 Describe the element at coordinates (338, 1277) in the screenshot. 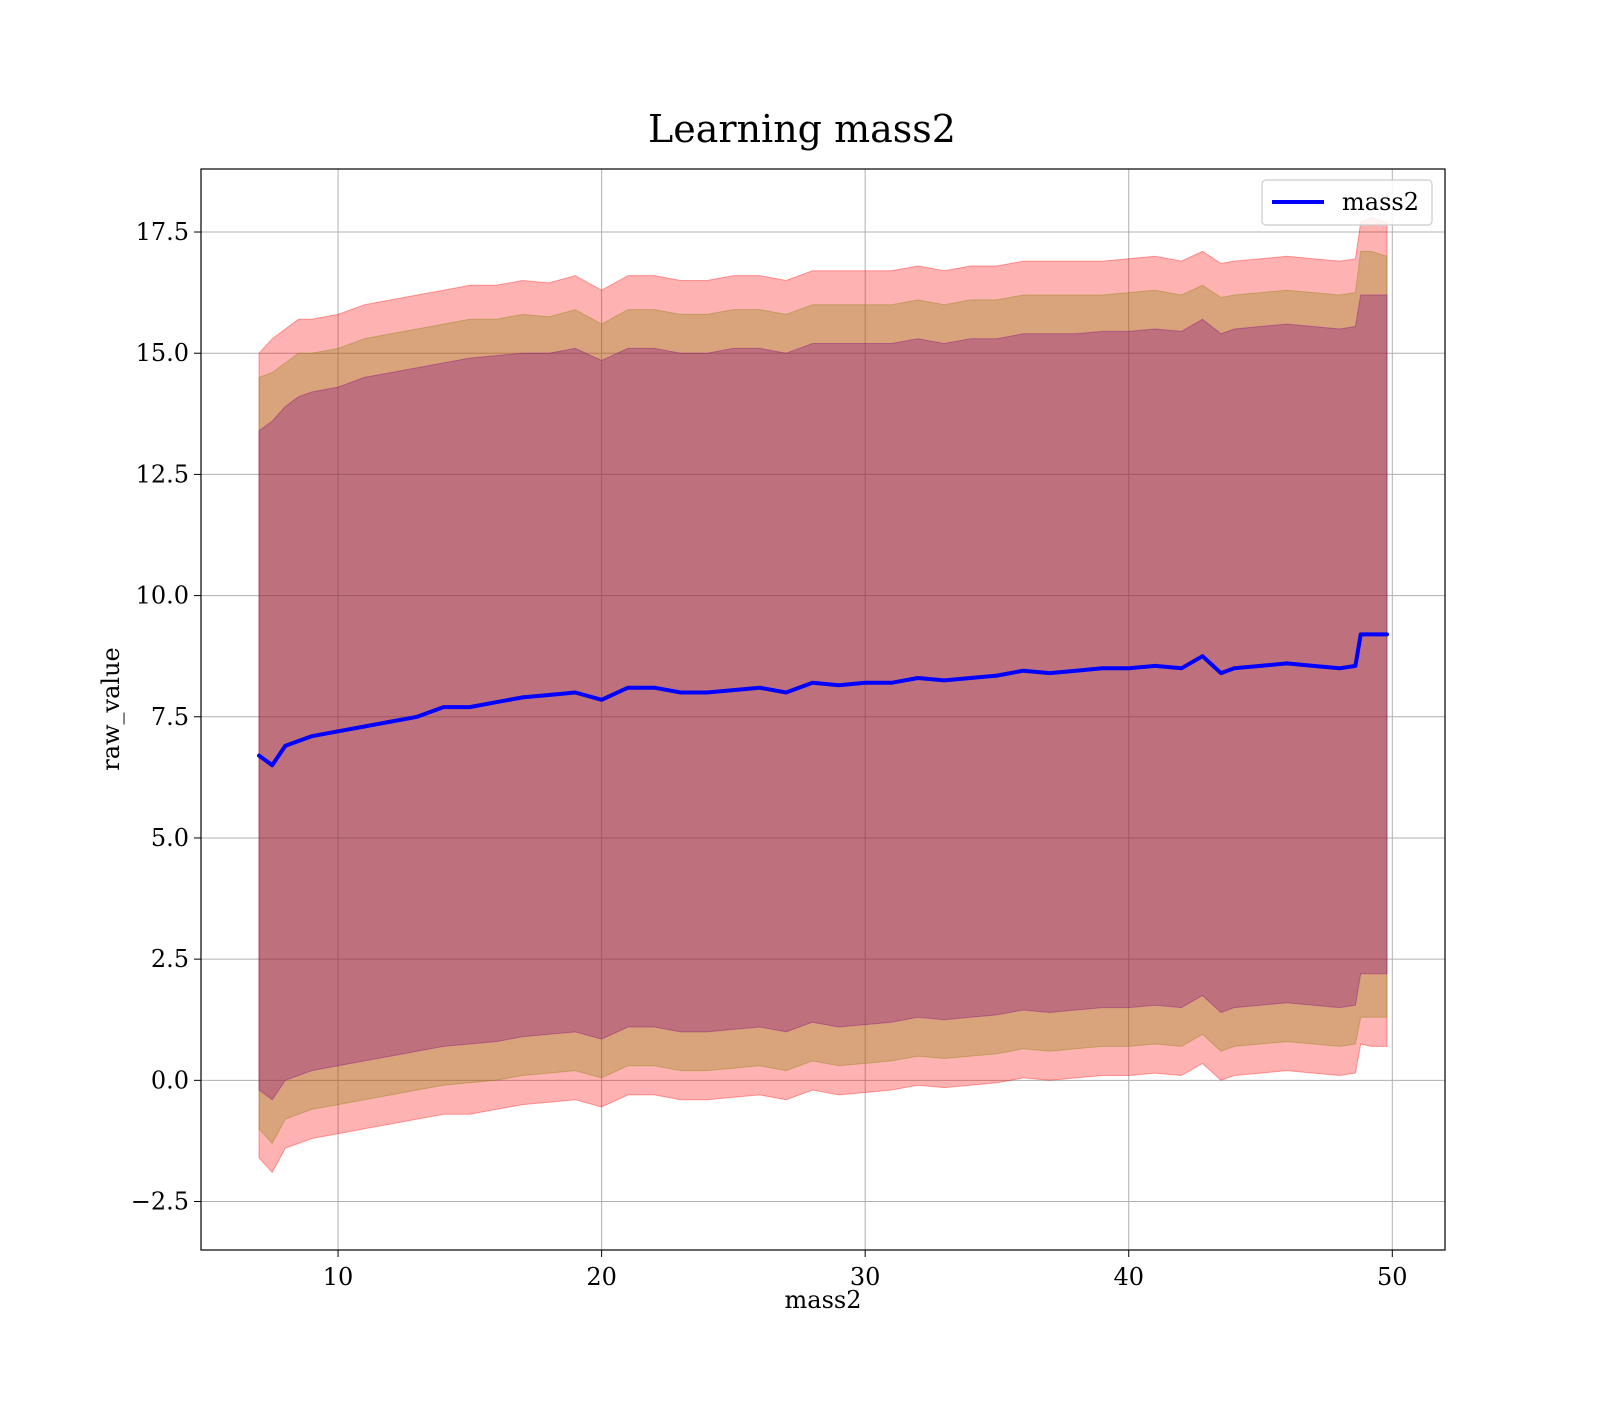

I see `x-tick-label: 10` at that location.